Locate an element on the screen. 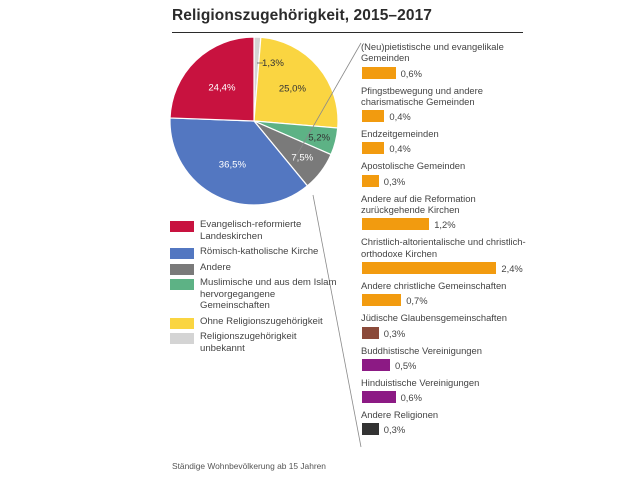  bar-category-label: Andere christliche Gemeinschaften is located at coordinates (434, 285).